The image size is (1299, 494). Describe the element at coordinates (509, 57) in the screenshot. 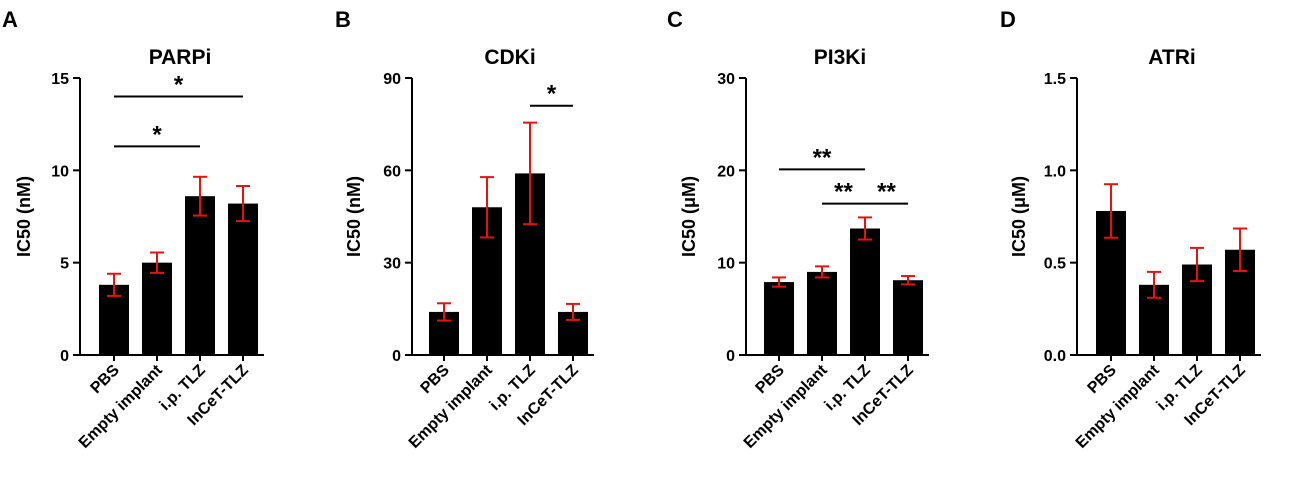

I see `chart-title: CDKi` at that location.